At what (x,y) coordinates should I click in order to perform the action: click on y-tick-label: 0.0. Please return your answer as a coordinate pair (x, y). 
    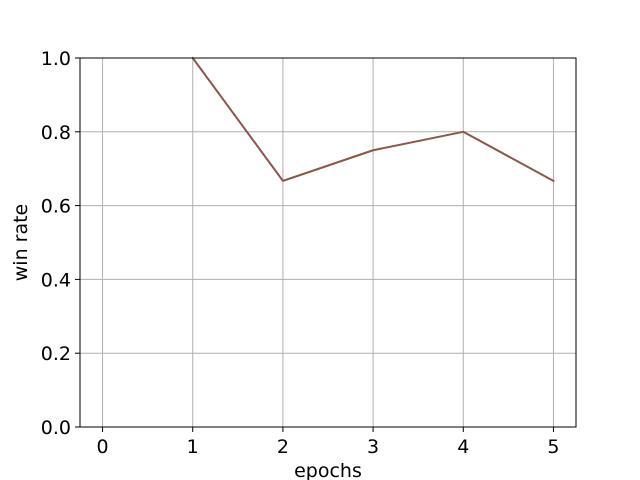
    Looking at the image, I should click on (56, 428).